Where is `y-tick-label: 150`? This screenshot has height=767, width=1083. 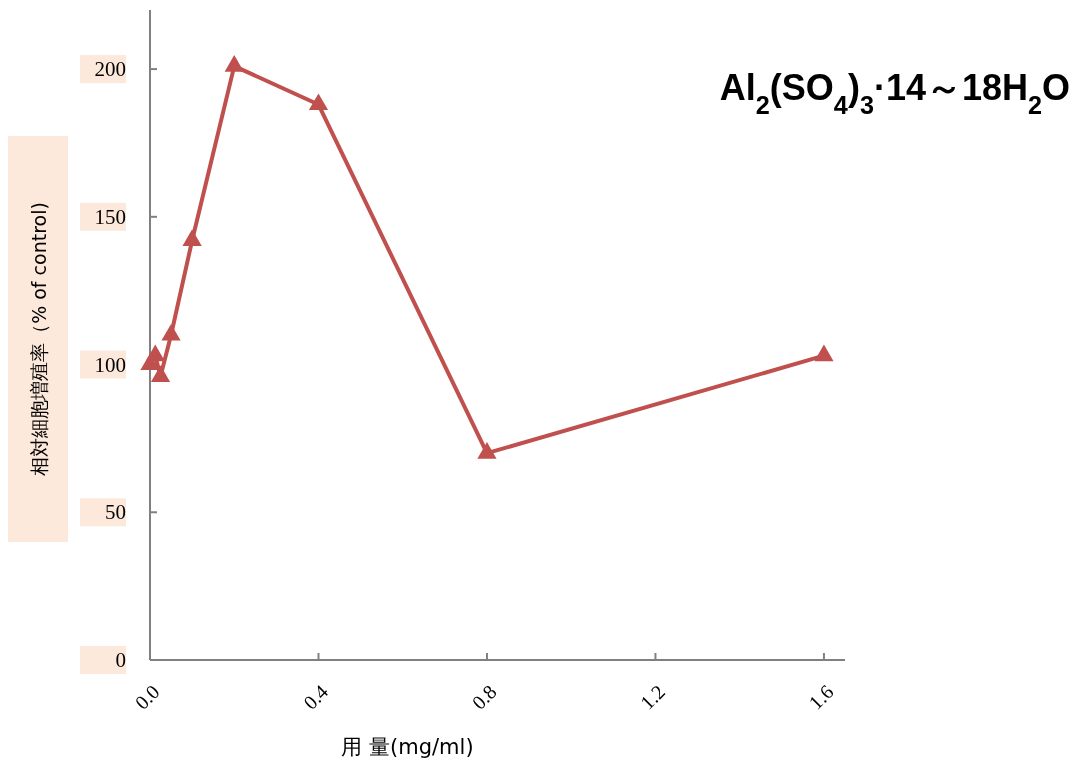 y-tick-label: 150 is located at coordinates (110, 216).